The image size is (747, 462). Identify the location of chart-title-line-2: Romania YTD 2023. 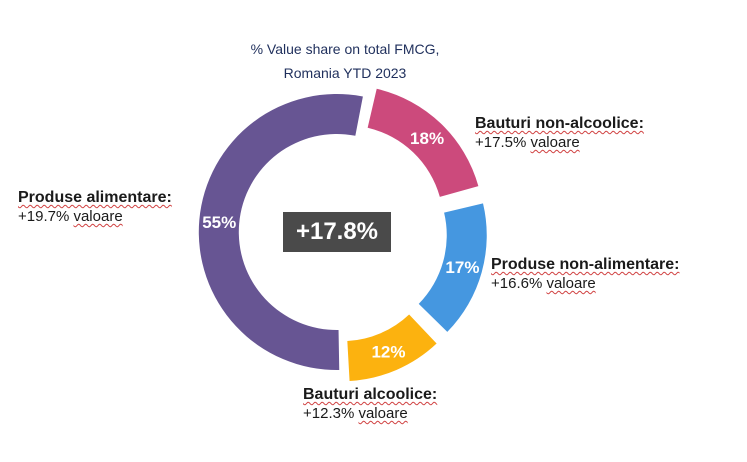
(345, 73).